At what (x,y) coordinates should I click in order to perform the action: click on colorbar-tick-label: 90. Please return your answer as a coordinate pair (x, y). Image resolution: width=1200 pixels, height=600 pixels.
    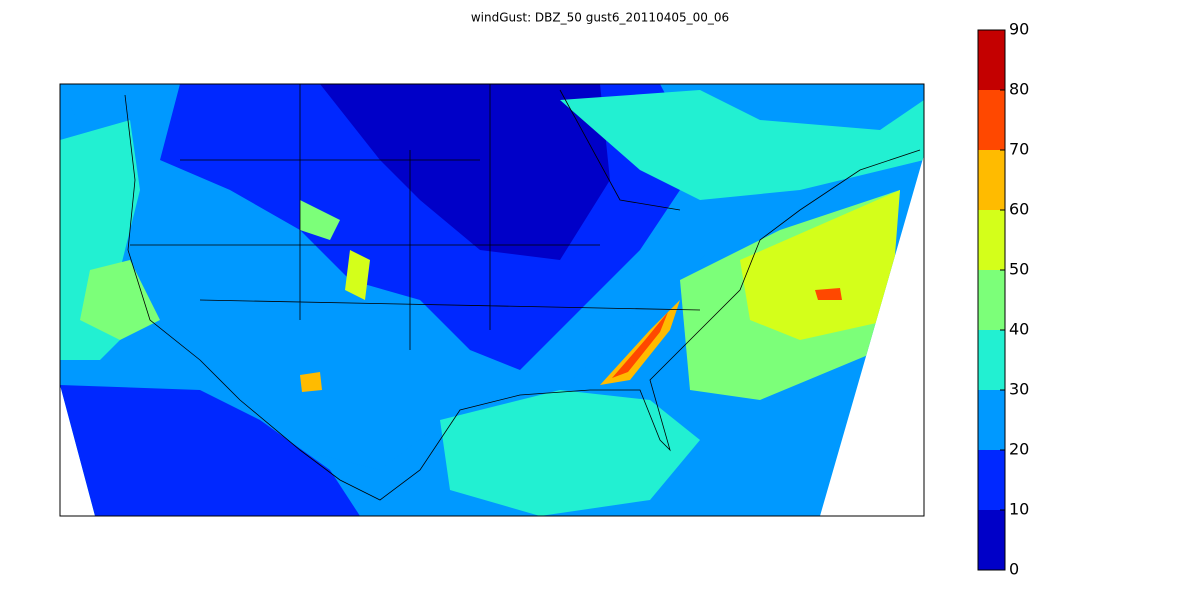
    Looking at the image, I should click on (1019, 29).